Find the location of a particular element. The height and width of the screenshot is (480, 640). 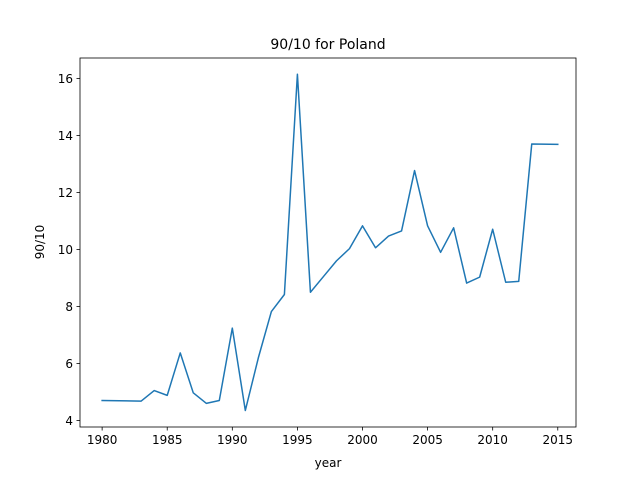

y-tick-label-6: 6 is located at coordinates (69, 364).